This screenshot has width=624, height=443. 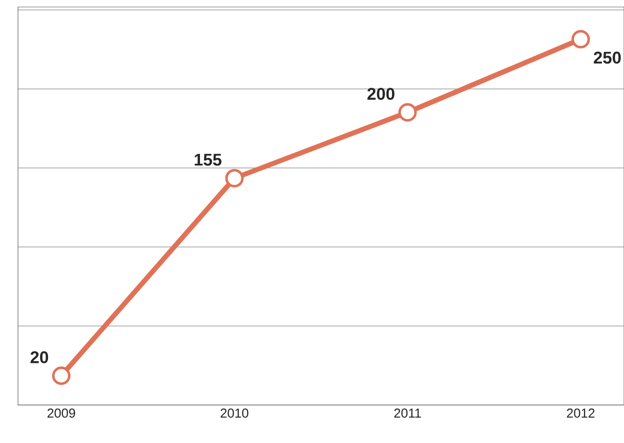 What do you see at coordinates (208, 160) in the screenshot?
I see `data-label: 155` at bounding box center [208, 160].